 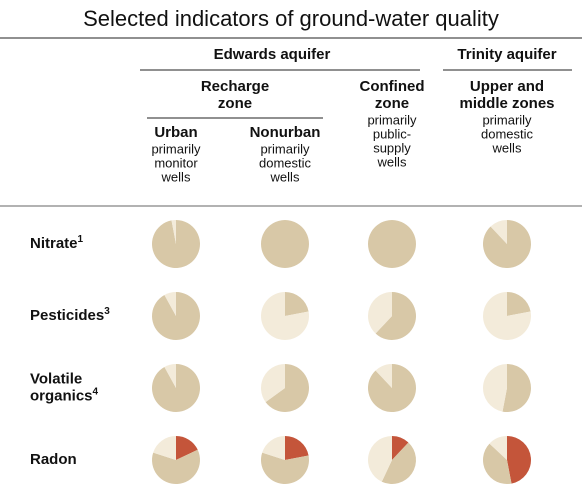 What do you see at coordinates (272, 54) in the screenshot?
I see `group-label: Edwards aquifer` at bounding box center [272, 54].